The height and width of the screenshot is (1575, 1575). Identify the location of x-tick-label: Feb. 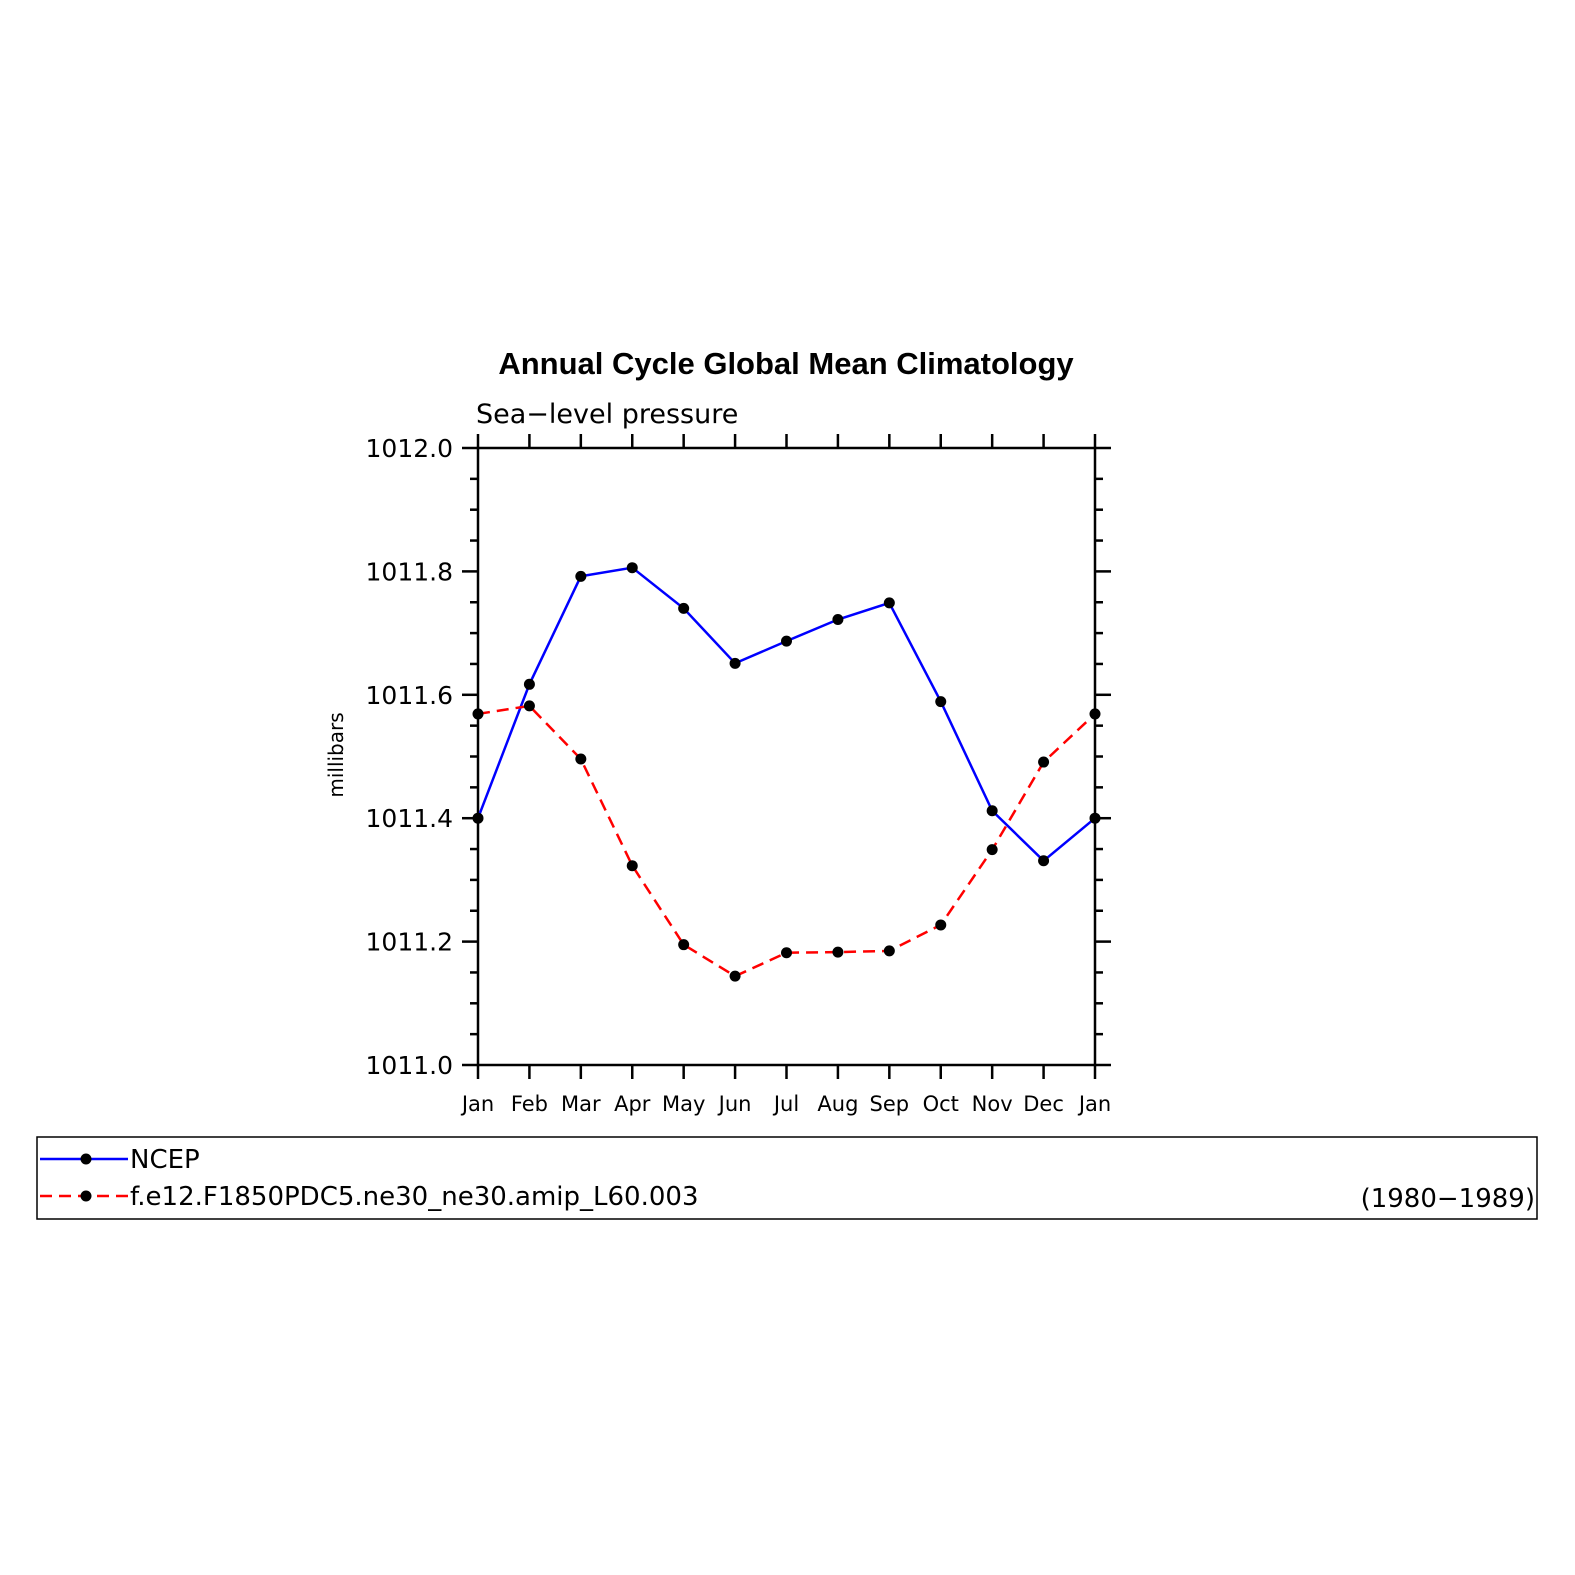
(529, 1104).